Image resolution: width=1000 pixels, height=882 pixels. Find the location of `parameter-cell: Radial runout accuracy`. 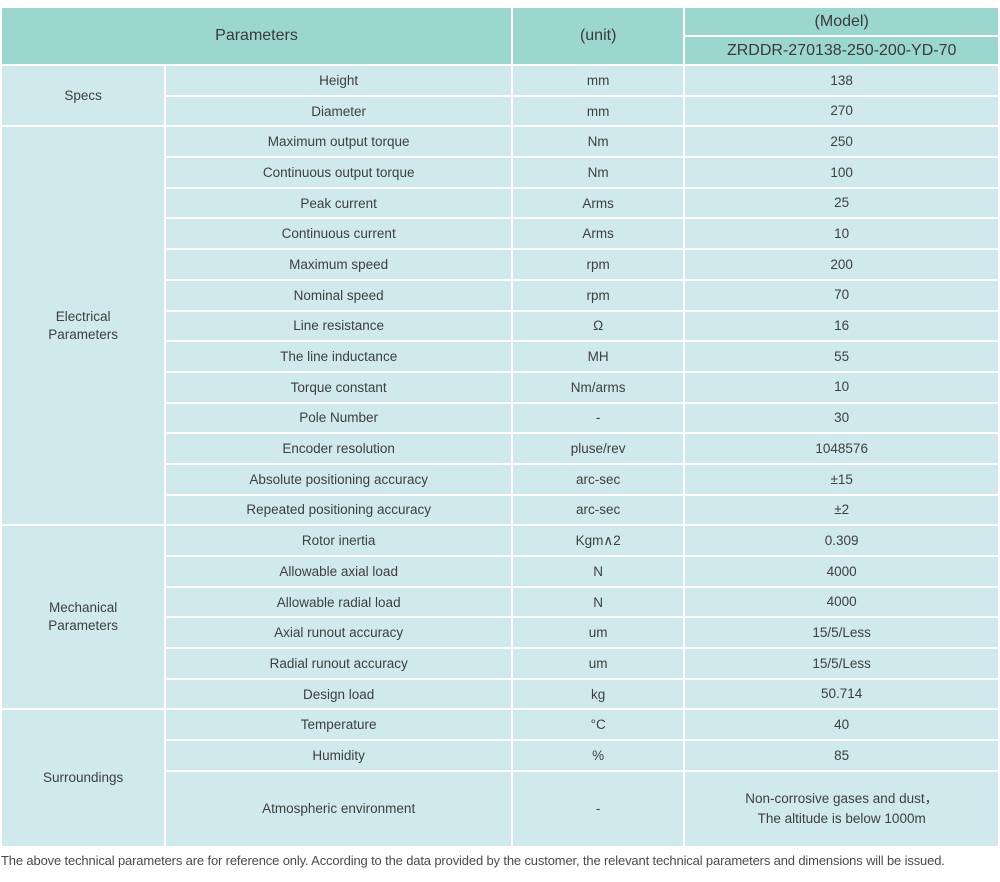

parameter-cell: Radial runout accuracy is located at coordinates (339, 663).